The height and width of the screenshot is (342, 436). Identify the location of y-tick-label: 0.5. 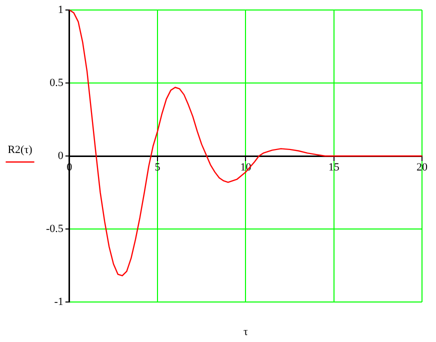
(57, 82).